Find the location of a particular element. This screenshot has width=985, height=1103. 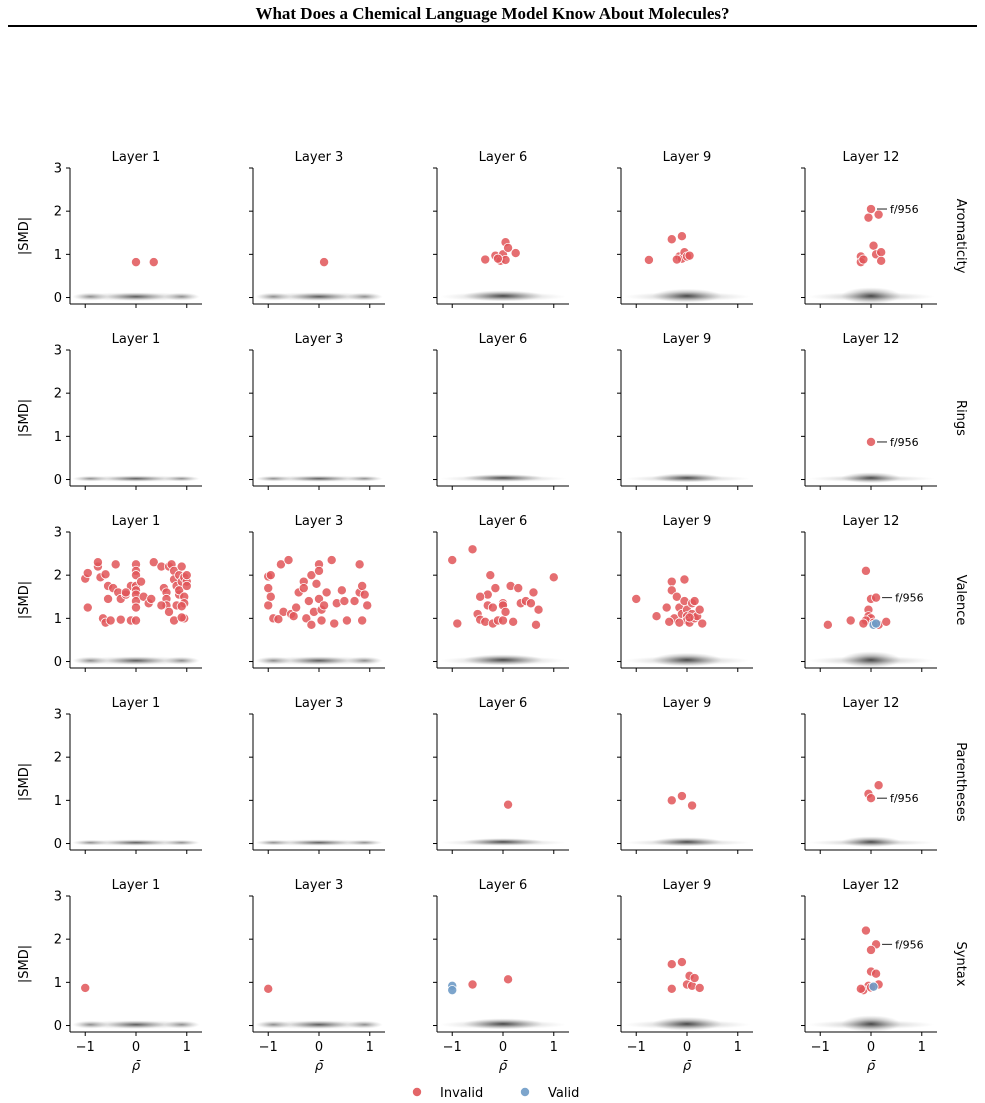

y-tick-label: 3 is located at coordinates (58, 897).